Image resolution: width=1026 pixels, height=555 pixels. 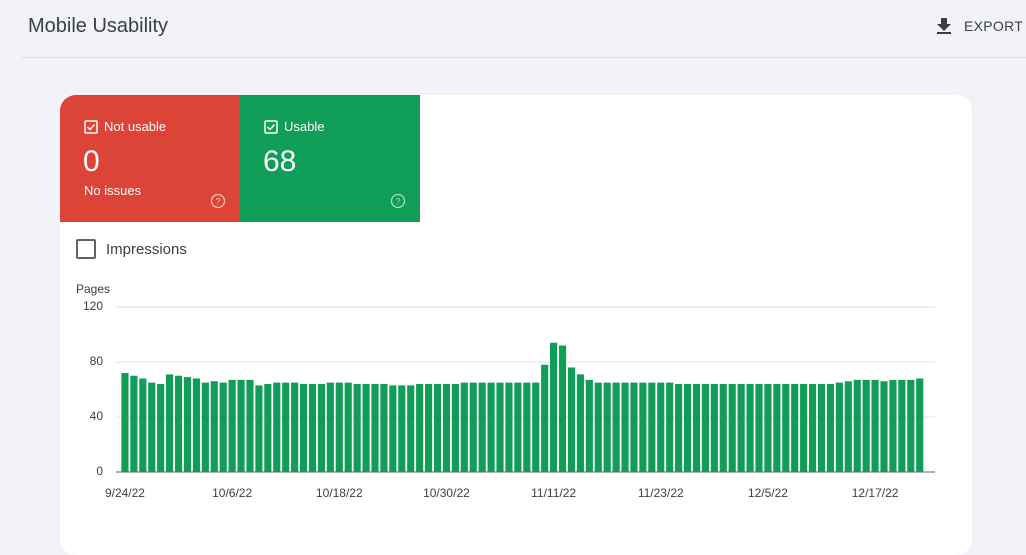 I want to click on y-tick-label: 80, so click(x=97, y=361).